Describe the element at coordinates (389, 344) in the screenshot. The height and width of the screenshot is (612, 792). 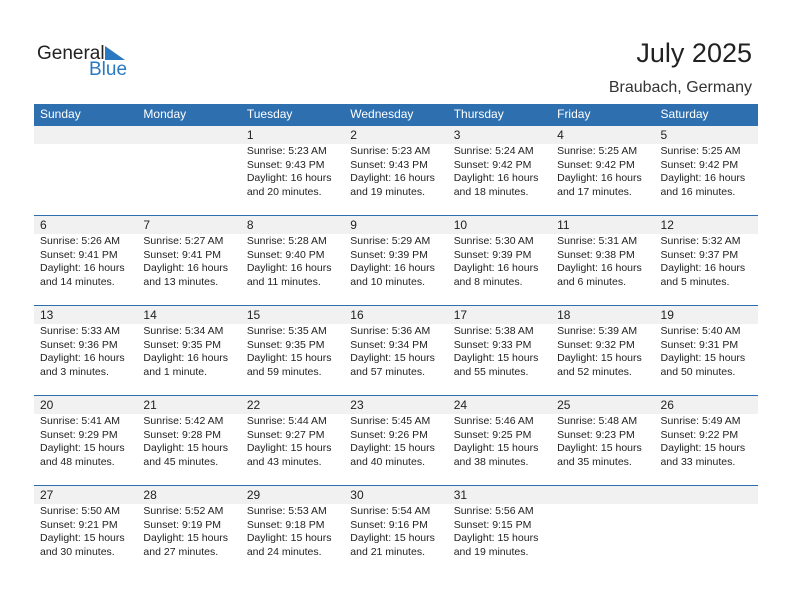
I see `sunset-text: Sunset: 9:34 PM` at that location.